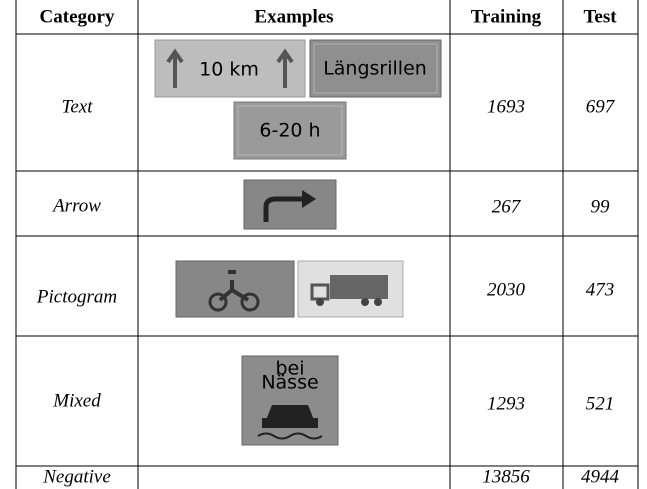  What do you see at coordinates (76, 205) in the screenshot?
I see `category-cell: Arrow` at bounding box center [76, 205].